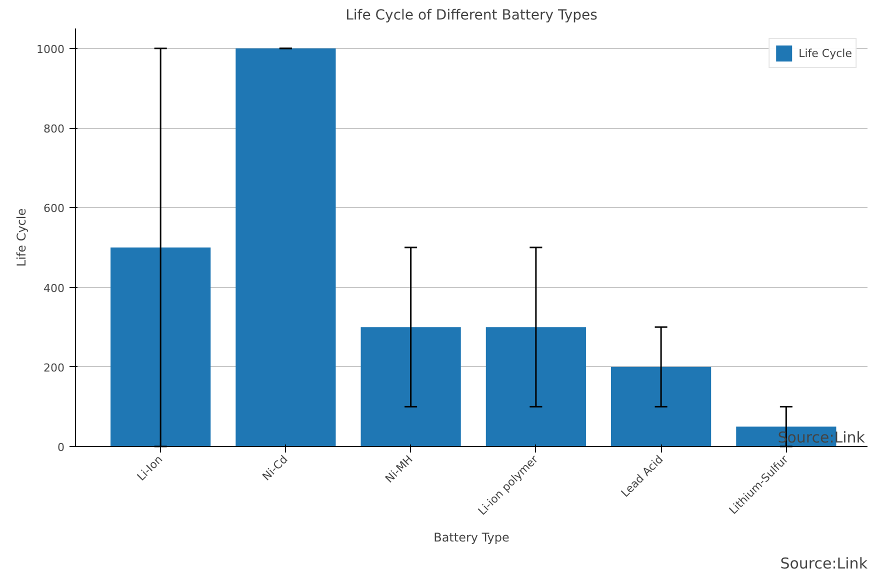 The width and height of the screenshot is (869, 577). What do you see at coordinates (54, 129) in the screenshot?
I see `y-tick-label: 800` at bounding box center [54, 129].